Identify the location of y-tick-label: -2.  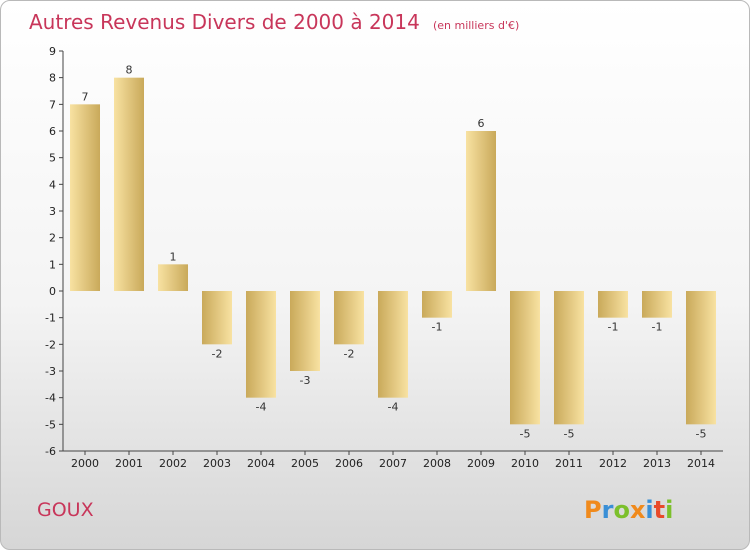
(50, 344).